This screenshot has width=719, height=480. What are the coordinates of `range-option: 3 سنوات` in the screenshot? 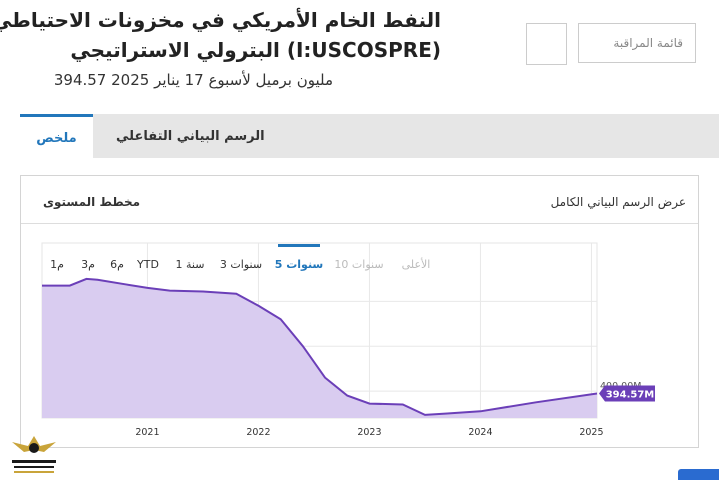 It's located at (241, 264).